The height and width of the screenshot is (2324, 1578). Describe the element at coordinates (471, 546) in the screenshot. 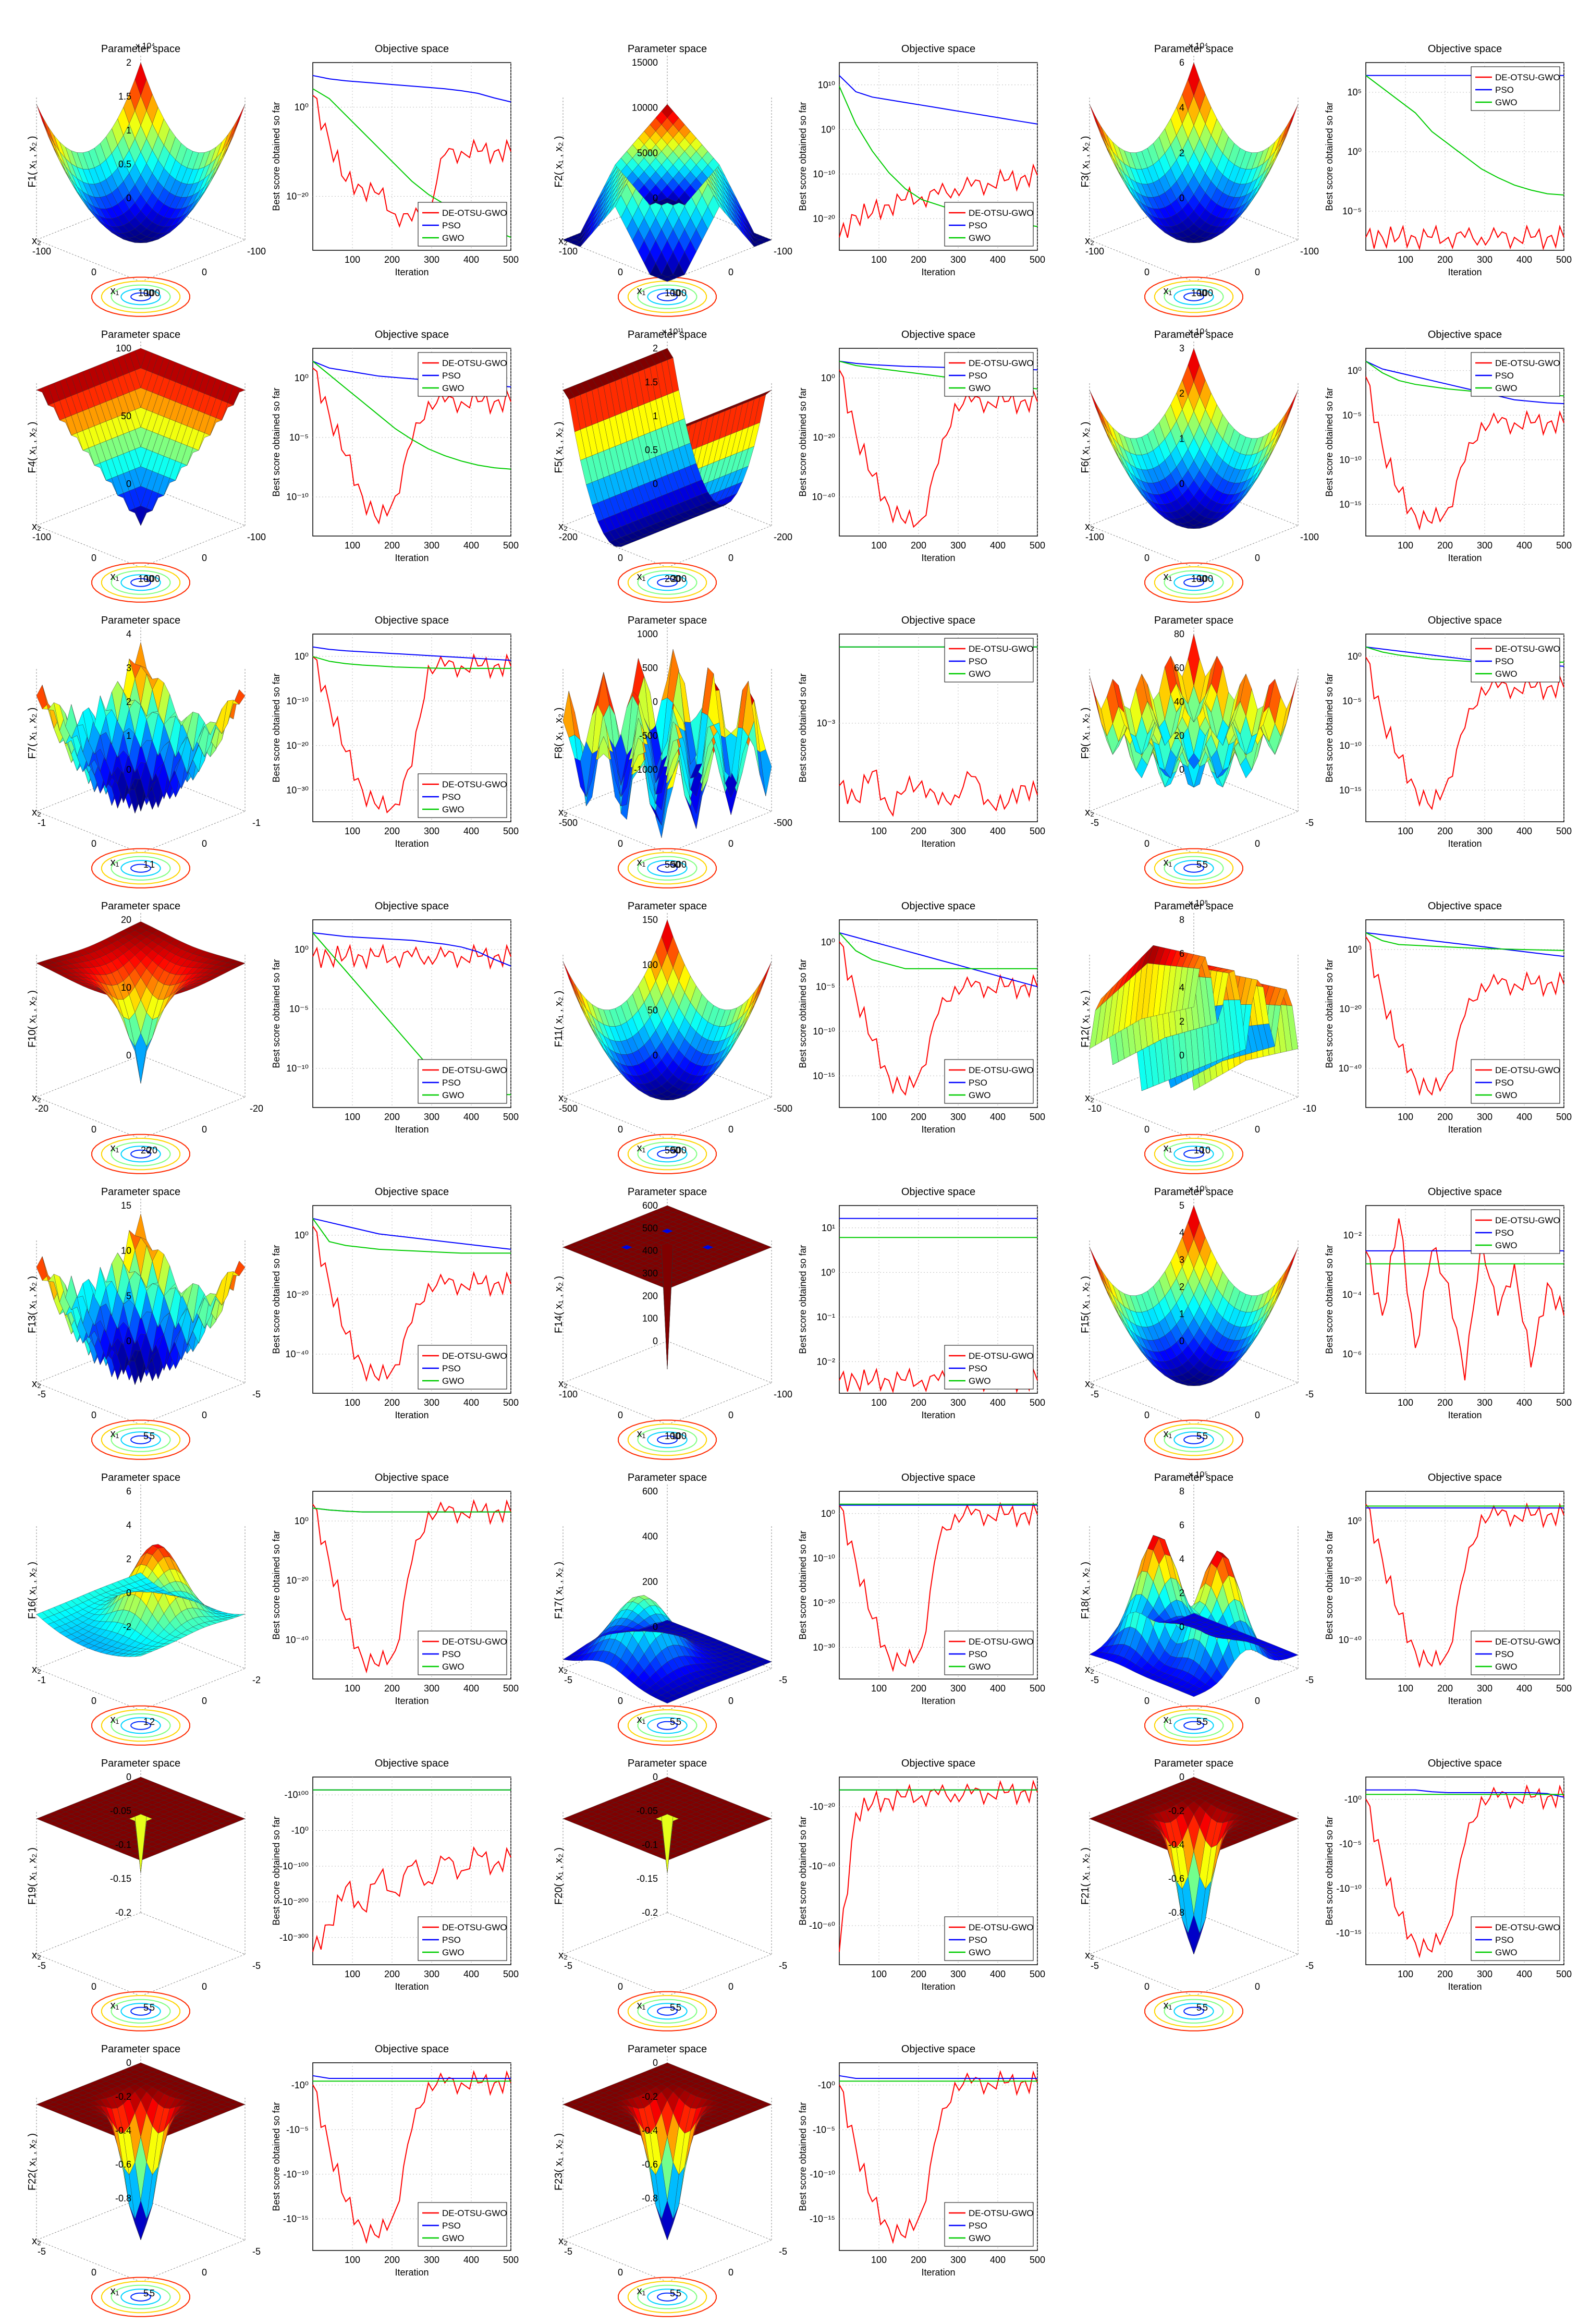

I see `x-tick-label: 400` at that location.